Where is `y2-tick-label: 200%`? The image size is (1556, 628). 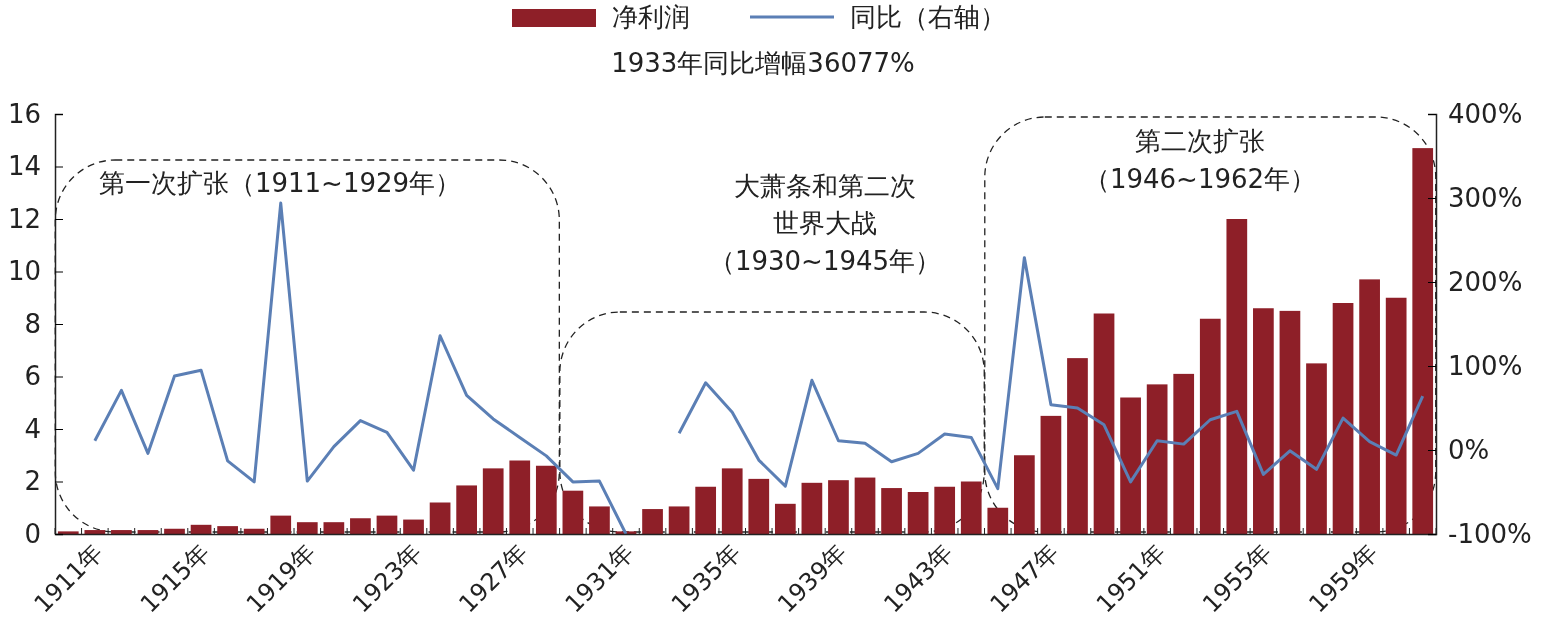 y2-tick-label: 200% is located at coordinates (1485, 281).